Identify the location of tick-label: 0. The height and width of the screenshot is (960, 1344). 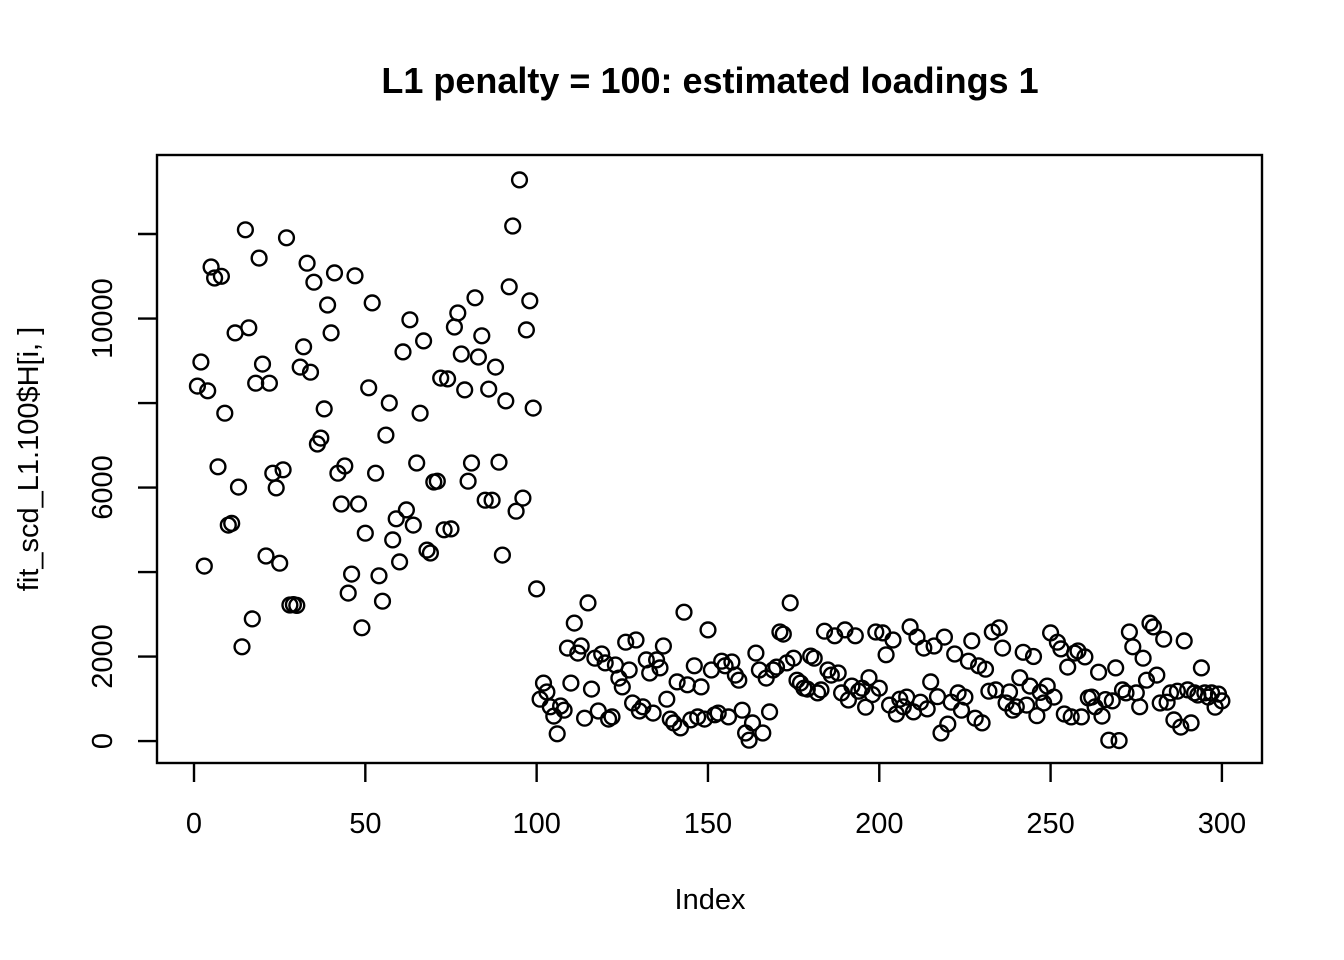
(194, 824).